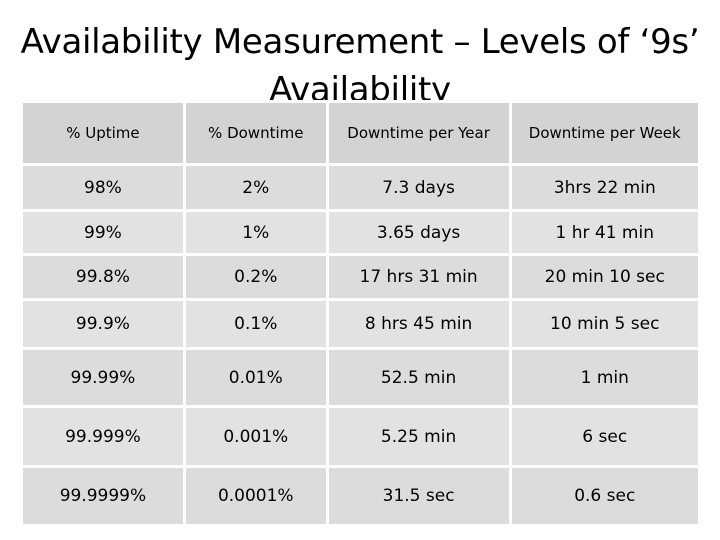 This screenshot has height=540, width=720. What do you see at coordinates (255, 496) in the screenshot?
I see `cell-downtime: 0.0001%` at bounding box center [255, 496].